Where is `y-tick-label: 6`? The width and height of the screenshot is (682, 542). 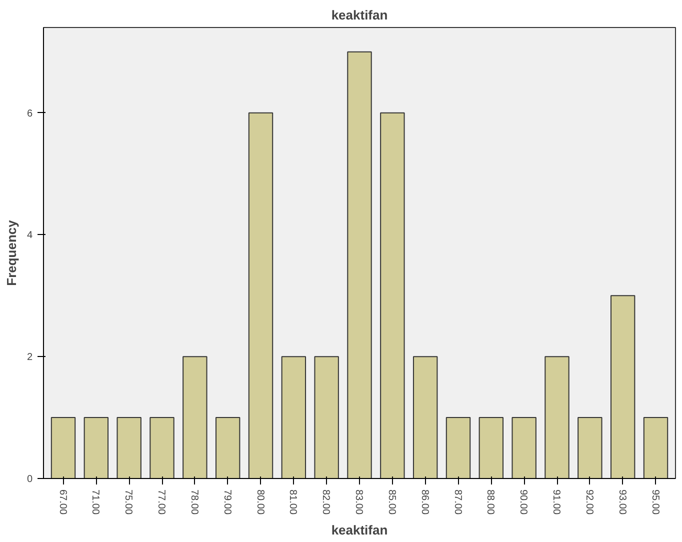 y-tick-label: 6 is located at coordinates (29, 114).